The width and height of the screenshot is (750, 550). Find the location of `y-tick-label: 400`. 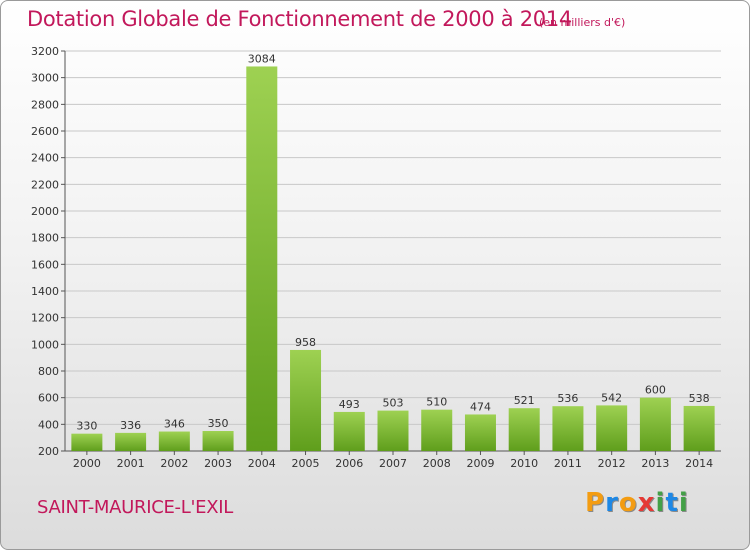

y-tick-label: 400 is located at coordinates (48, 424).